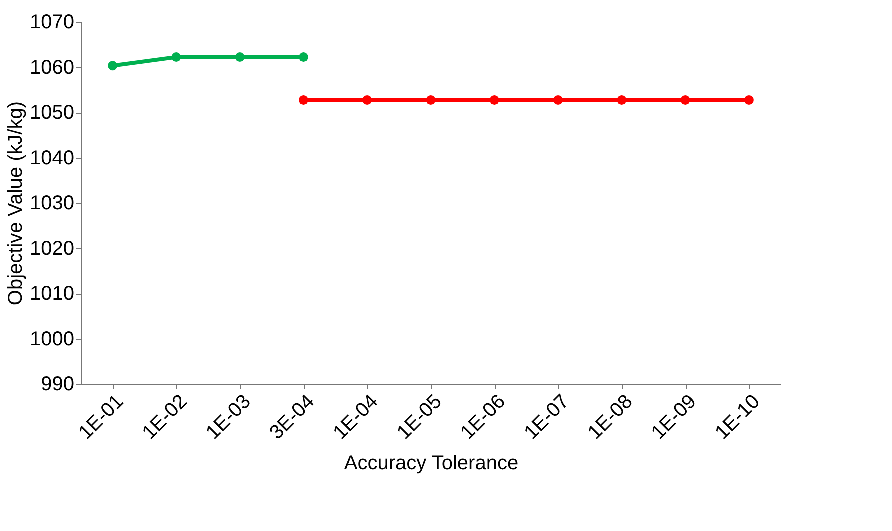  Describe the element at coordinates (57, 385) in the screenshot. I see `y-tick-label: 990` at that location.